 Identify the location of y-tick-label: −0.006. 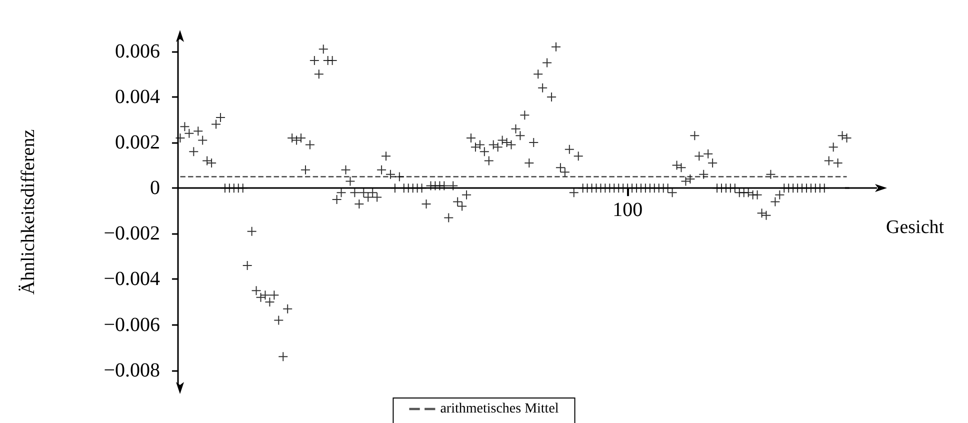
(132, 325).